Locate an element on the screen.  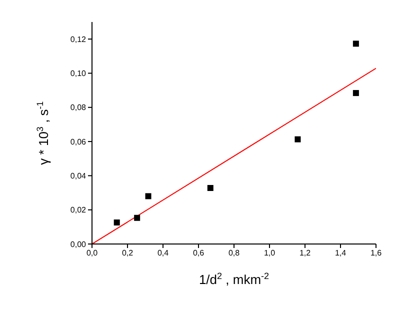
x-tick-label: 1,2 is located at coordinates (305, 253).